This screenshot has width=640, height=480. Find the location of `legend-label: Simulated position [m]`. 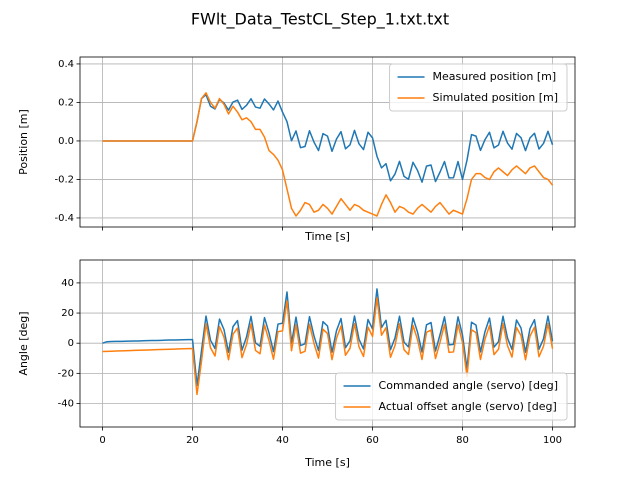

legend-label: Simulated position [m] is located at coordinates (495, 97).